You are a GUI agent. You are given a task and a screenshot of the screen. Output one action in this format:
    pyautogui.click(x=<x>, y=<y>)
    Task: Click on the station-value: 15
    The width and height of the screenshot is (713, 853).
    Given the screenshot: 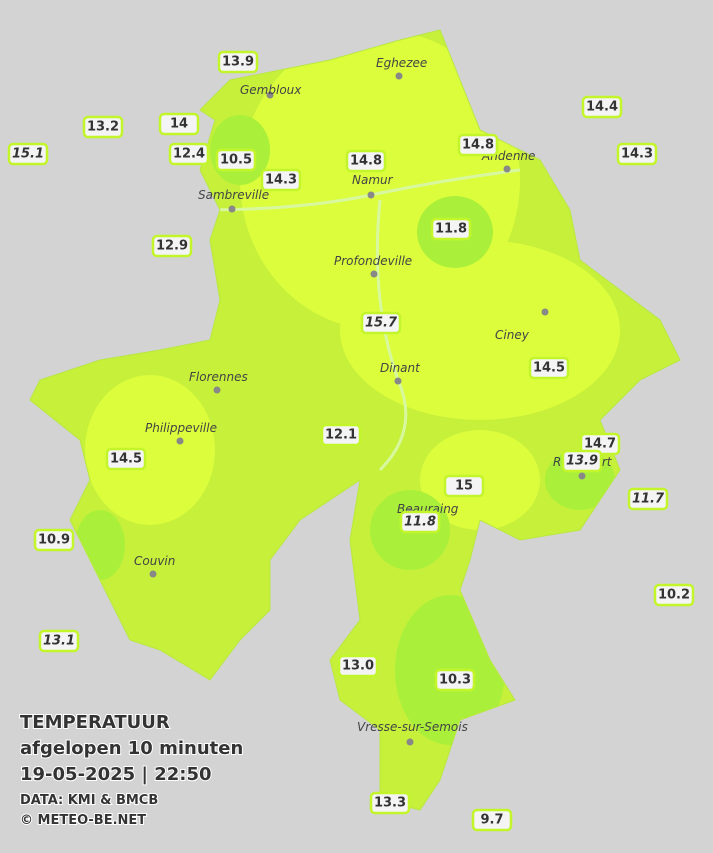 What is the action you would take?
    pyautogui.click(x=464, y=486)
    